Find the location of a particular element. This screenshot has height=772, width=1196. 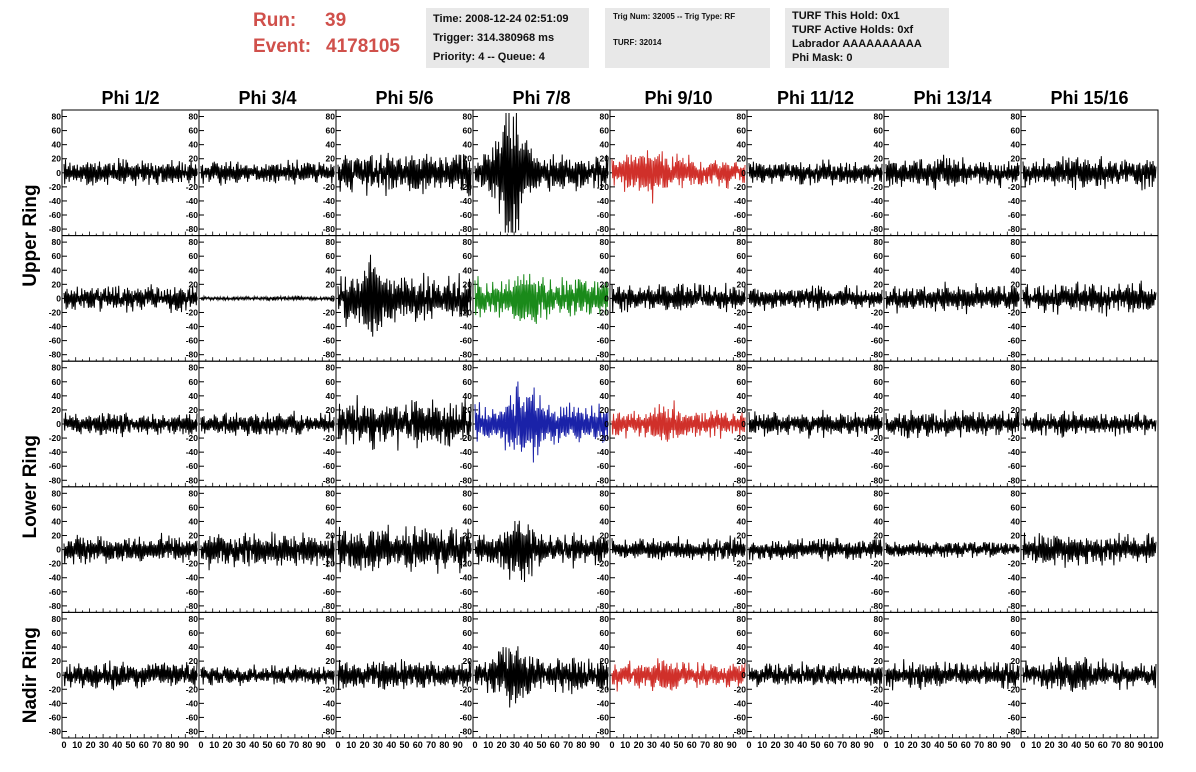

x-tick-label: 50 is located at coordinates (267, 745).